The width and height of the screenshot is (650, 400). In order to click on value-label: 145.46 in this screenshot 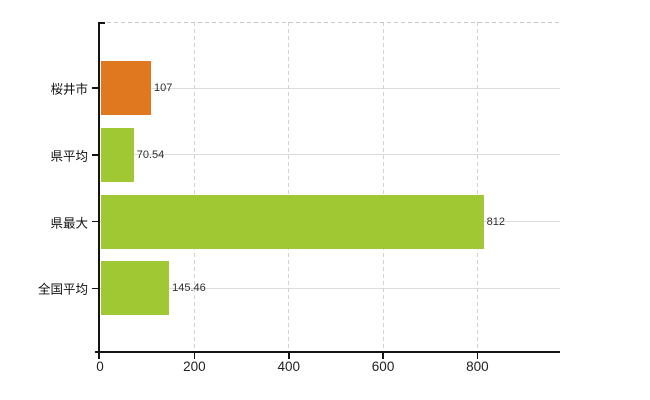, I will do `click(189, 288)`.